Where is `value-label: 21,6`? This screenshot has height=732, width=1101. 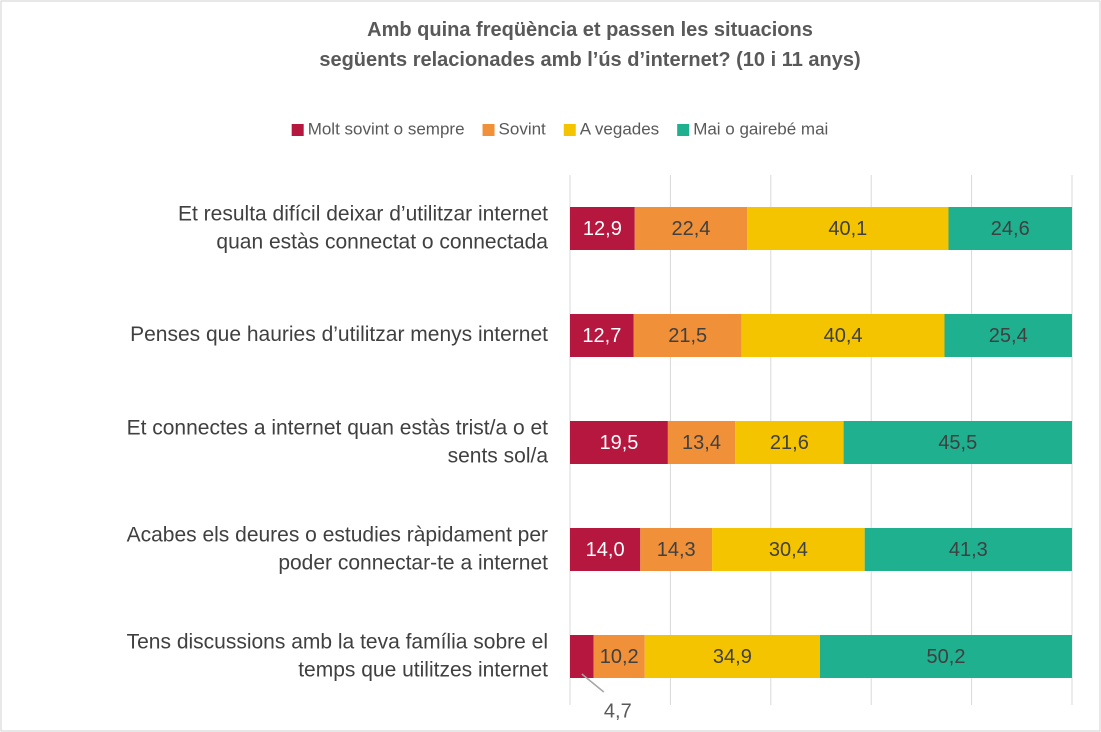 value-label: 21,6 is located at coordinates (789, 443).